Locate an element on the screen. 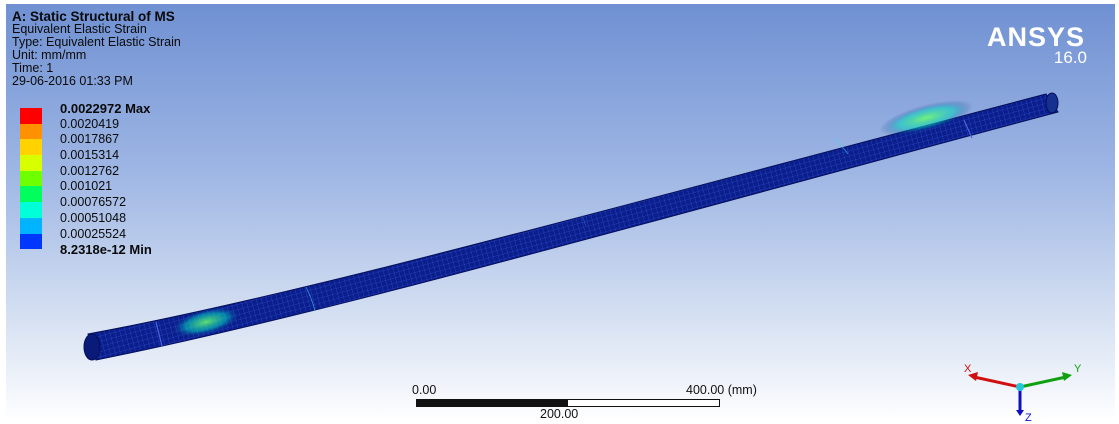  legend-level-label: 0.0020419 is located at coordinates (90, 123).